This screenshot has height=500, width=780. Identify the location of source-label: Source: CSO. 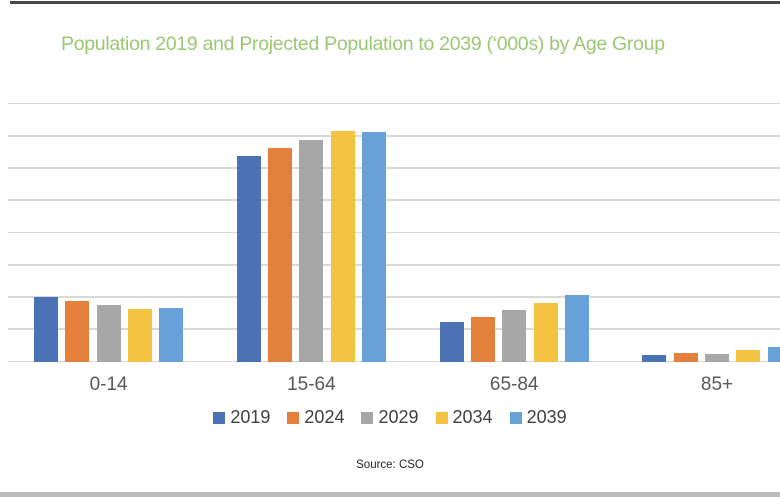
(390, 465).